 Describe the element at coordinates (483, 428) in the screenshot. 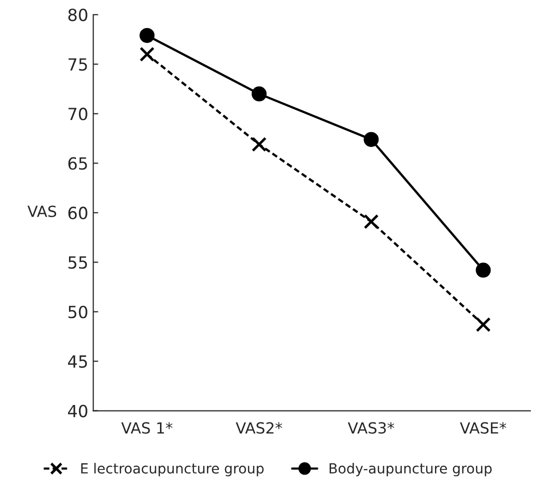

I see `x-tick-label: VASE*` at that location.